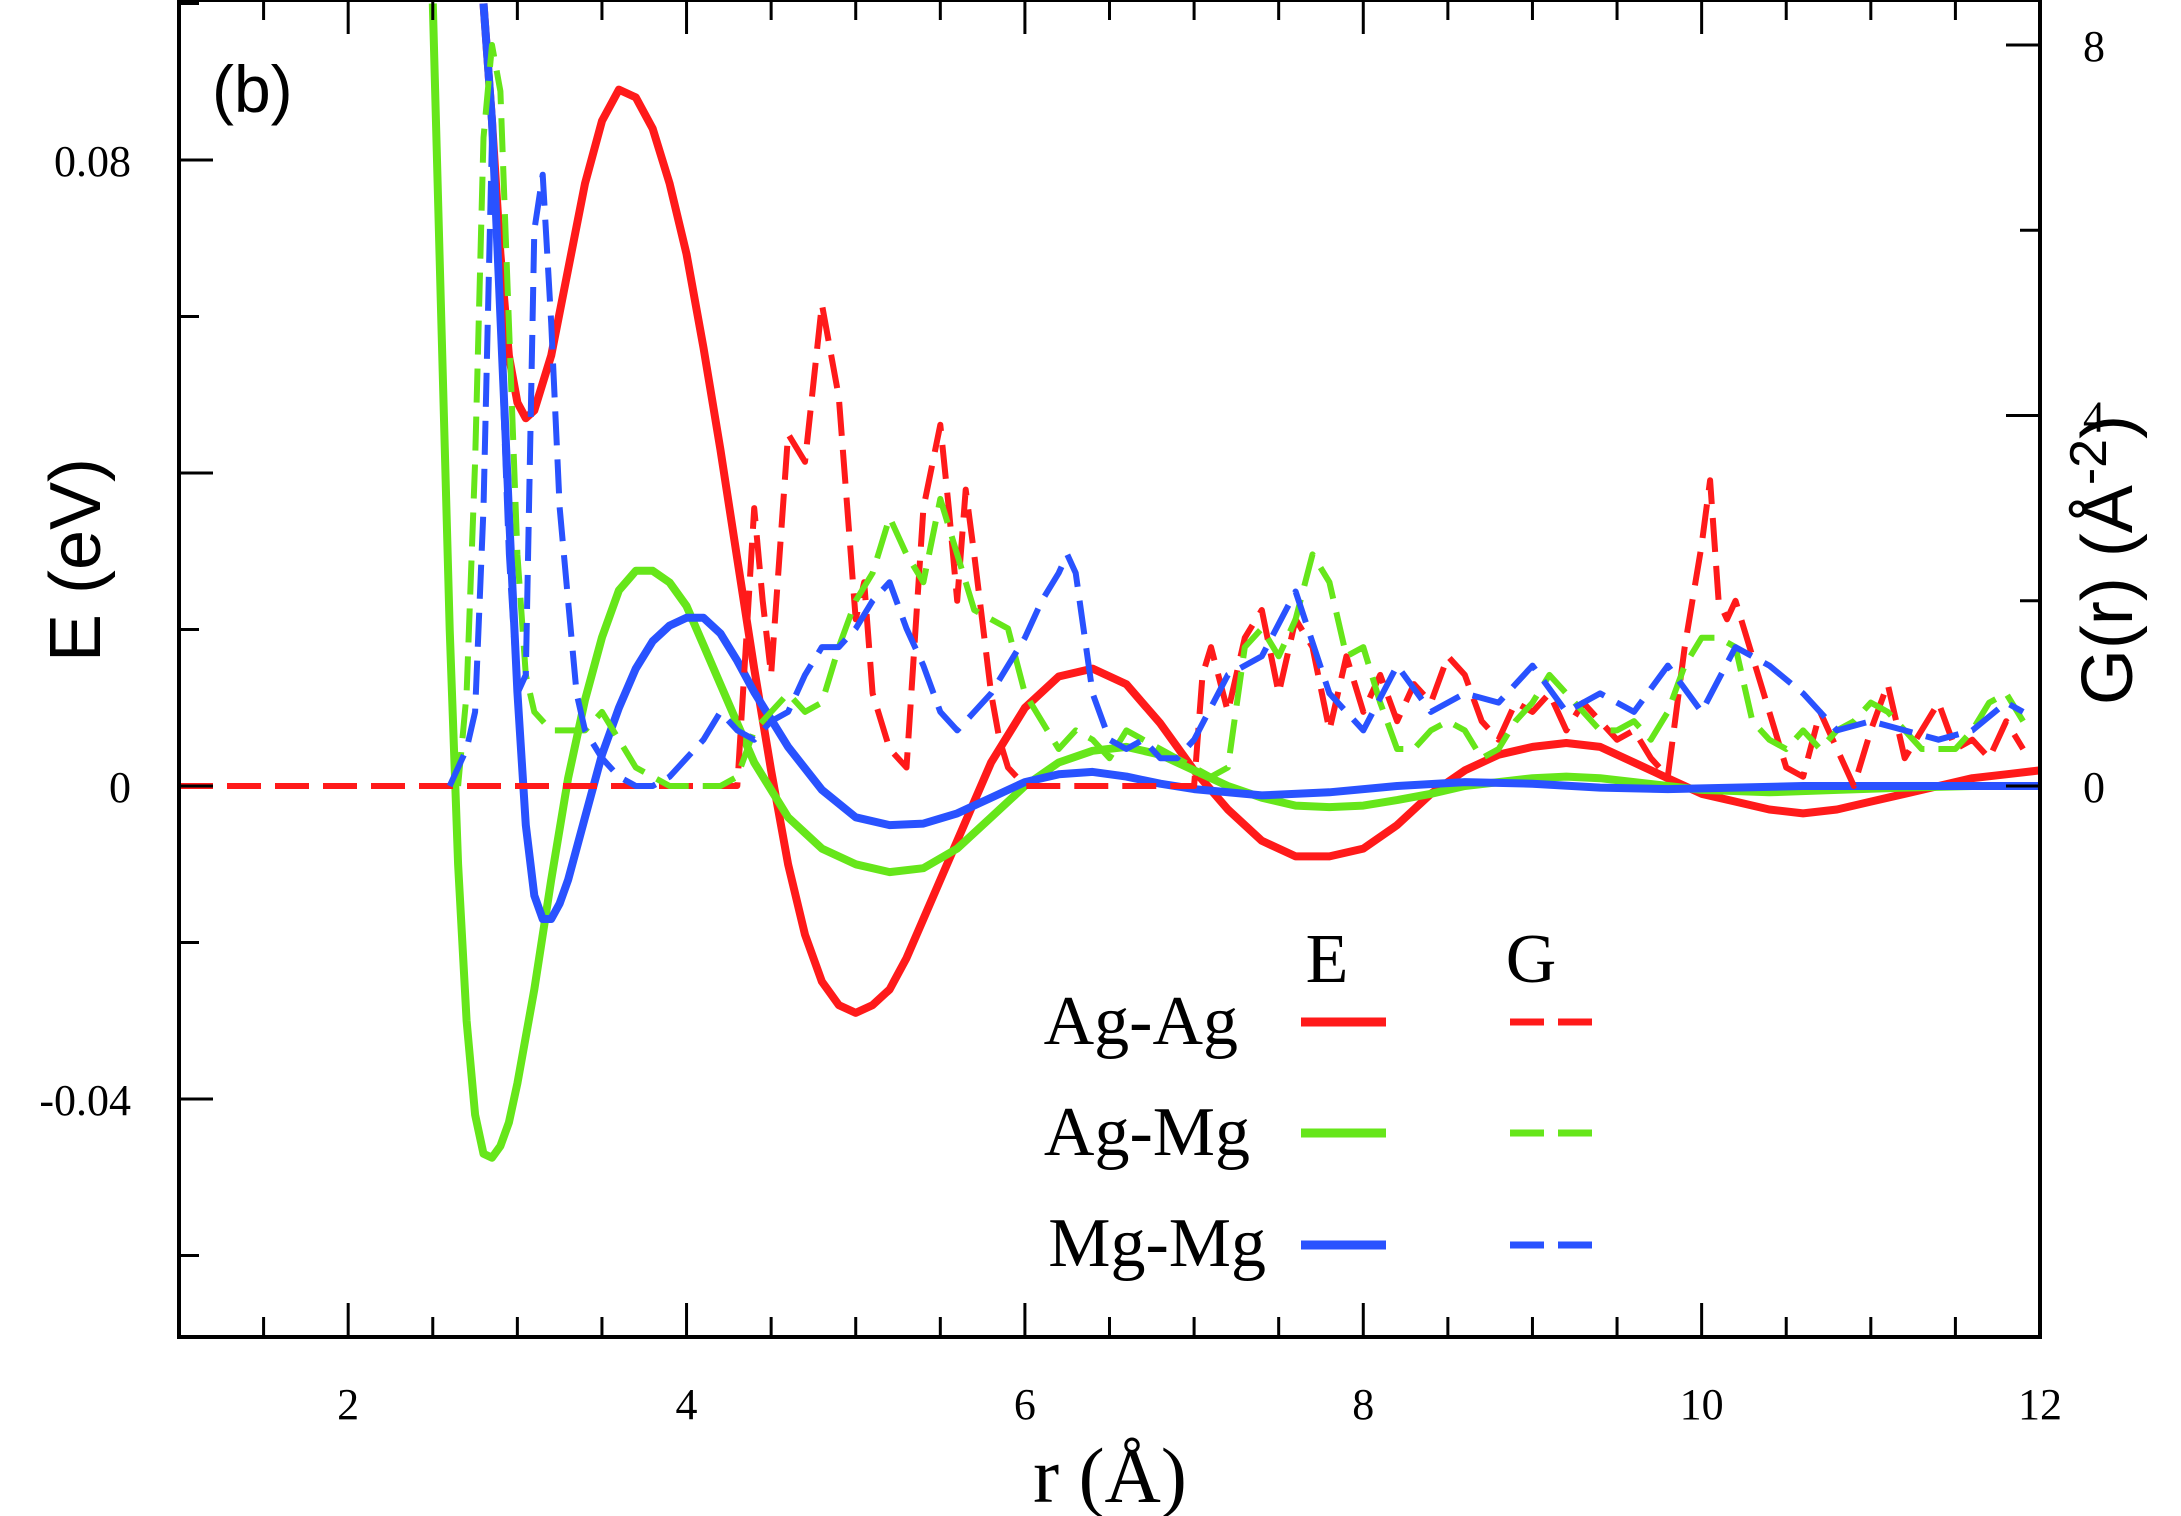  I want to click on y-right-tick-label: 8, so click(2094, 46).